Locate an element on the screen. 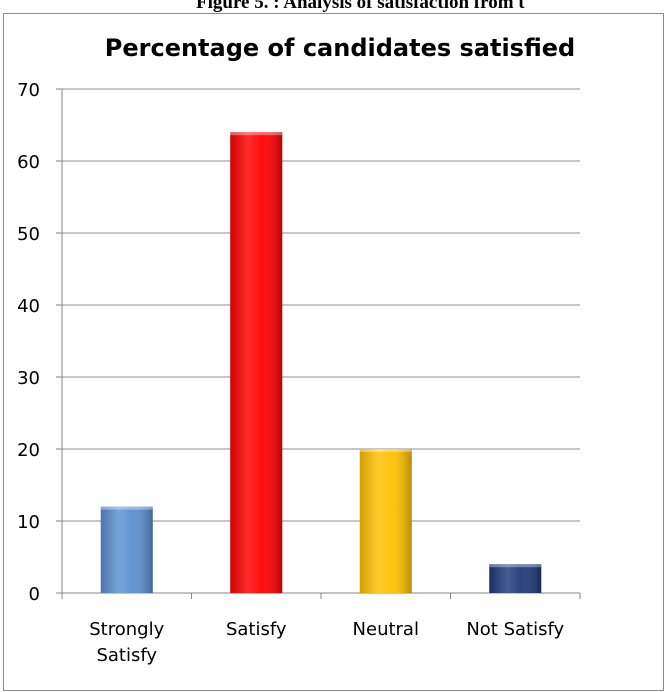 The height and width of the screenshot is (692, 665). x-tick-label: Strongly is located at coordinates (126, 629).